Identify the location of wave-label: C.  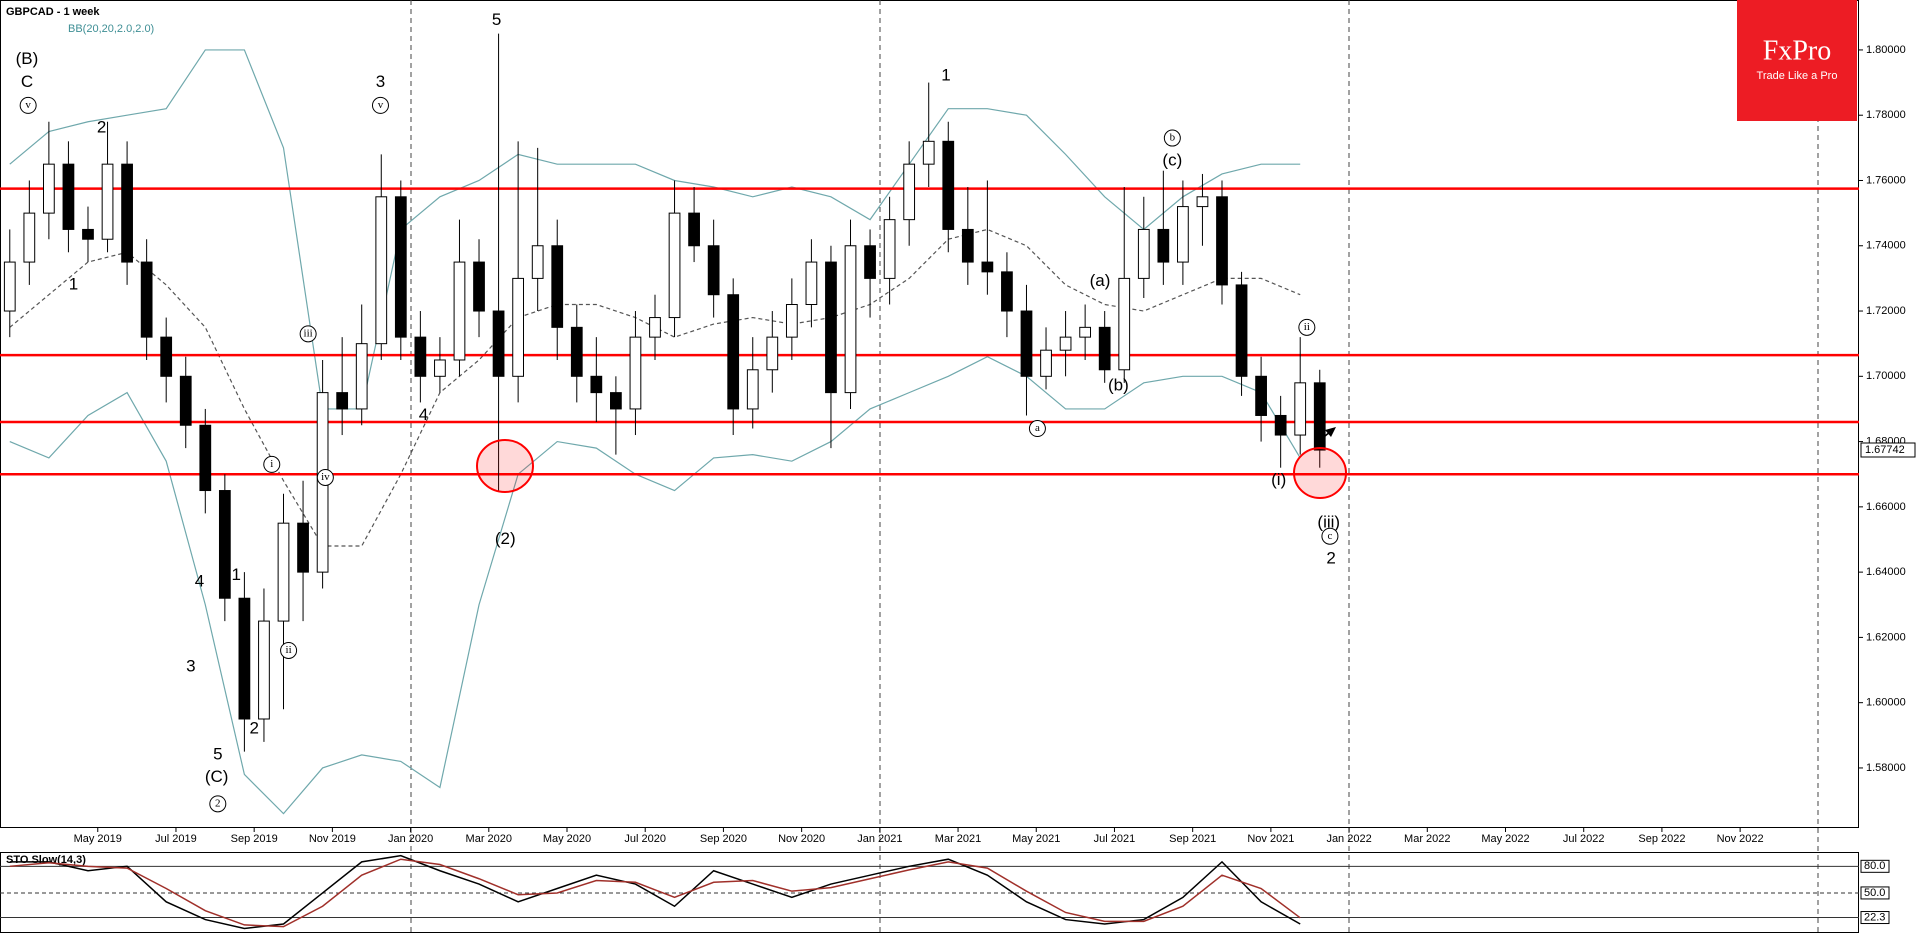
(27, 81).